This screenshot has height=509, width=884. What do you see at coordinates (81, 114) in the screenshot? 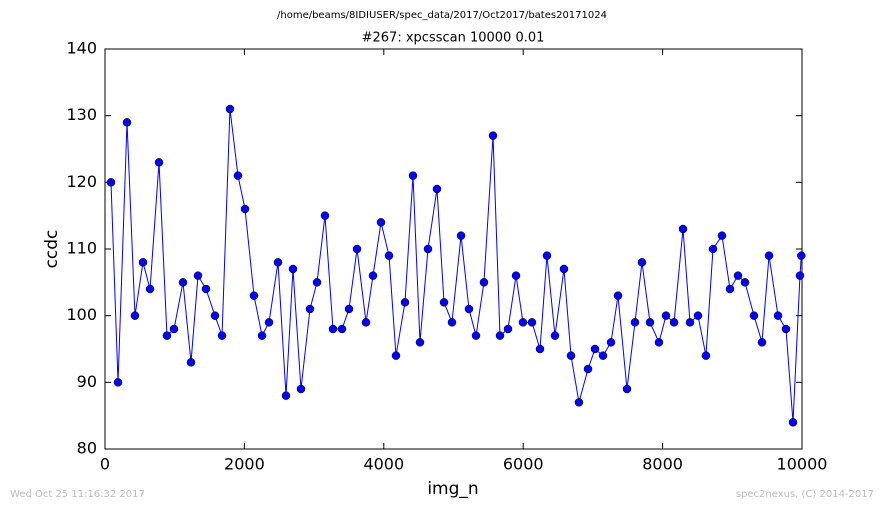
I see `y-tick-label: 130` at bounding box center [81, 114].